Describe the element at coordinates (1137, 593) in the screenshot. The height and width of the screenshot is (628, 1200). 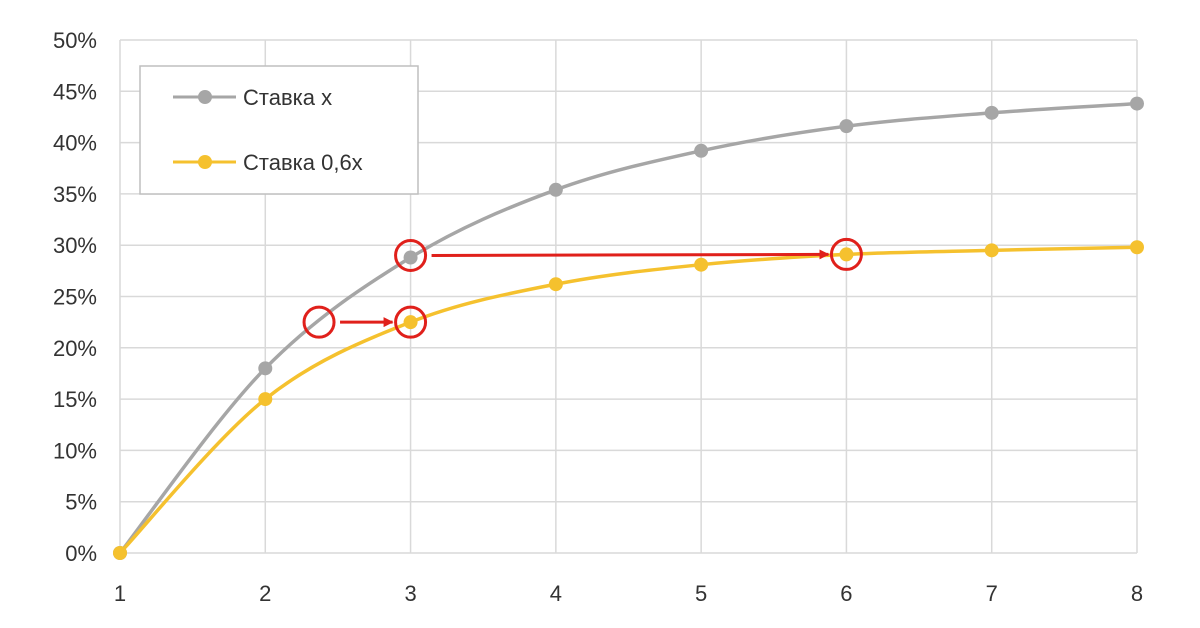
I see `x-tick-label: 8` at that location.